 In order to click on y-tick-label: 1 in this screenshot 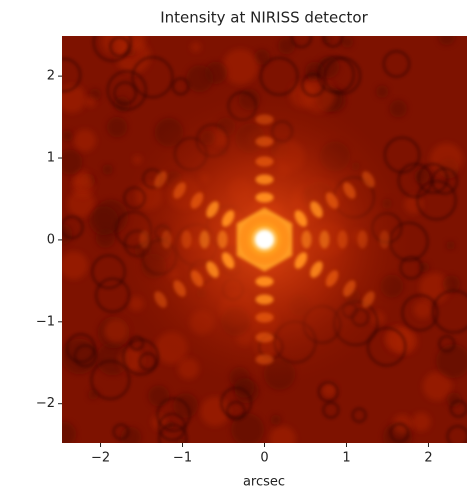, I will do `click(51, 158)`.